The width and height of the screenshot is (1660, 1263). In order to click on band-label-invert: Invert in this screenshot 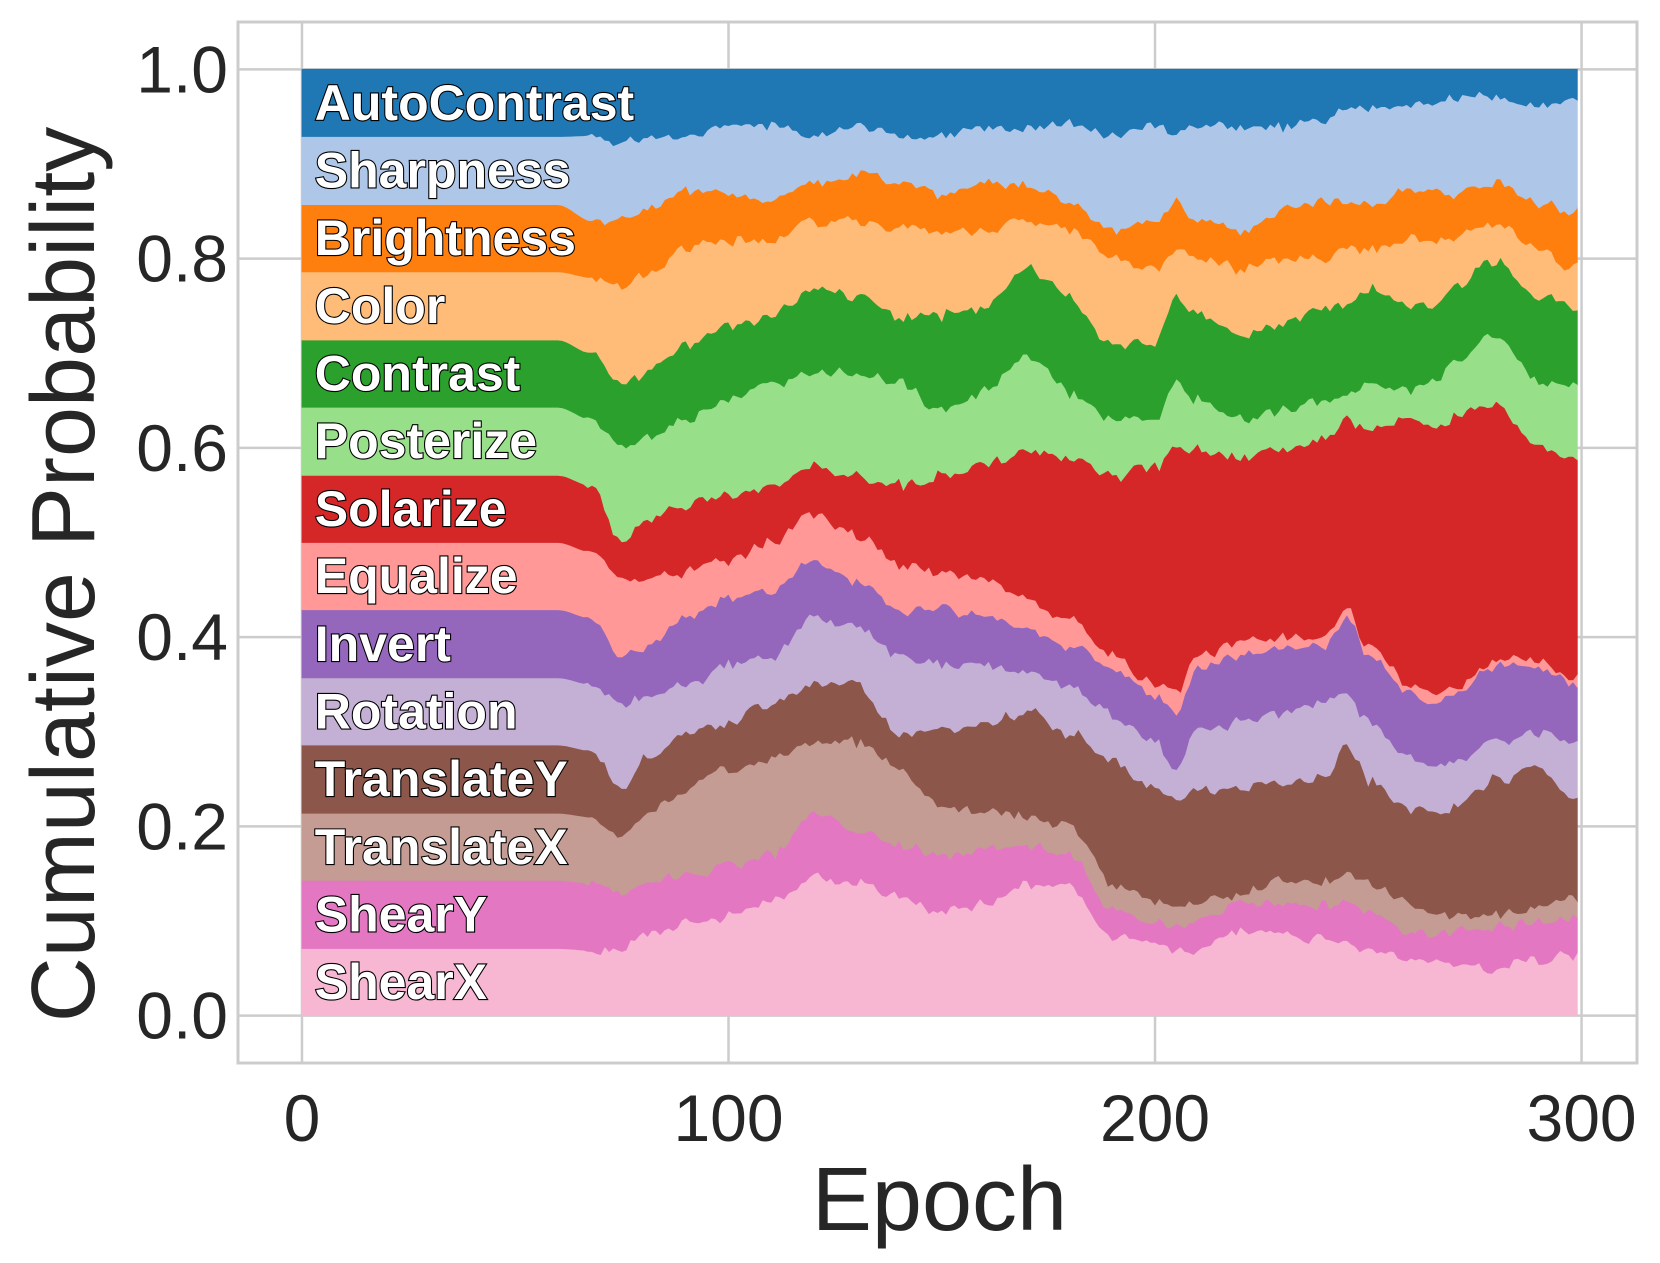, I will do `click(383, 644)`.